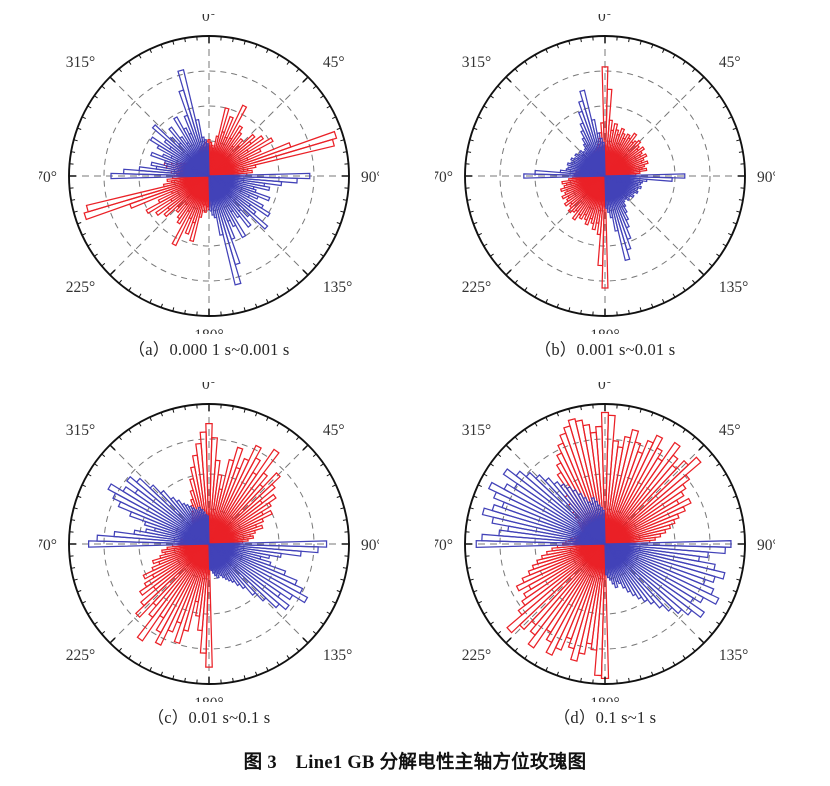 The height and width of the screenshot is (786, 830). I want to click on panel-c-caption: （c）0.01 s~0.1 s, so click(209, 717).